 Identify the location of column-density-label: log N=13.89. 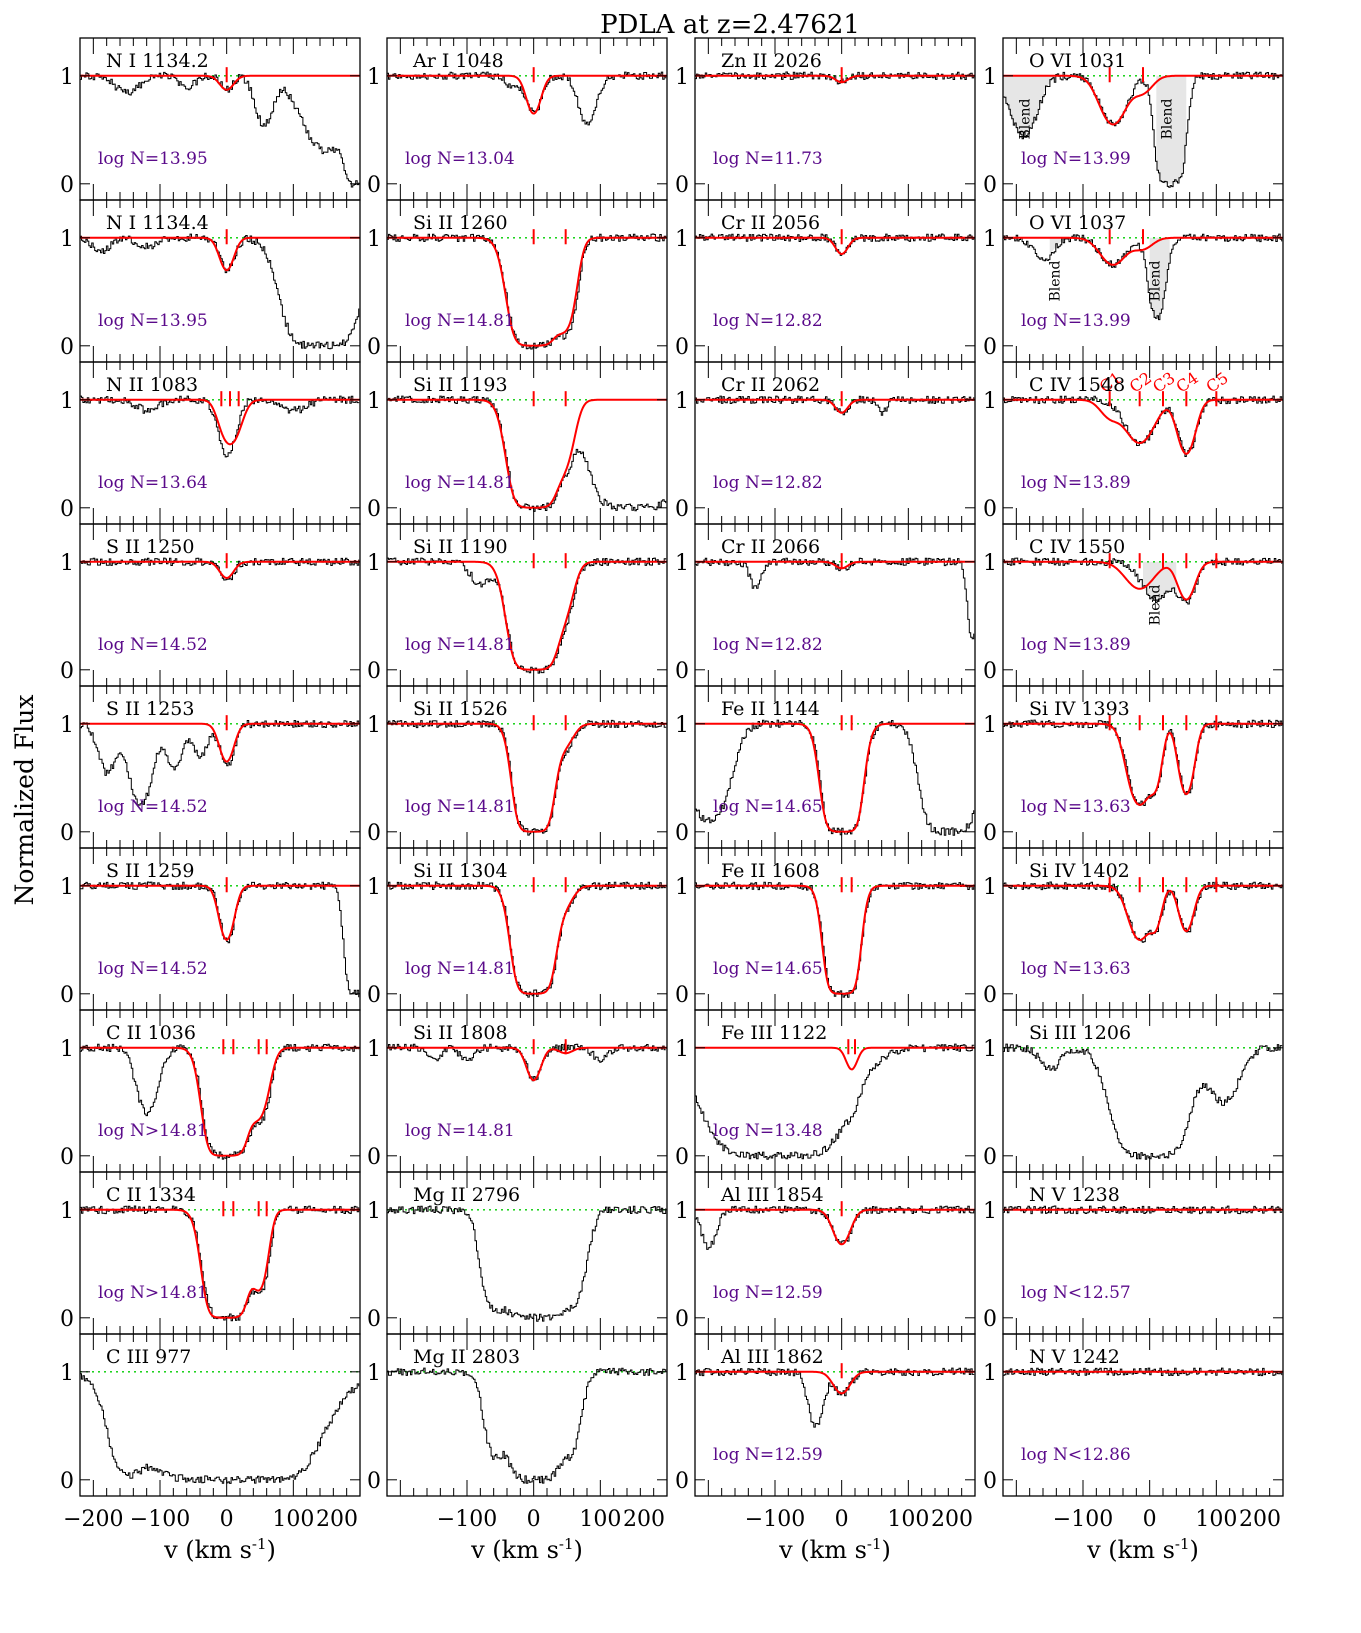
(1076, 645).